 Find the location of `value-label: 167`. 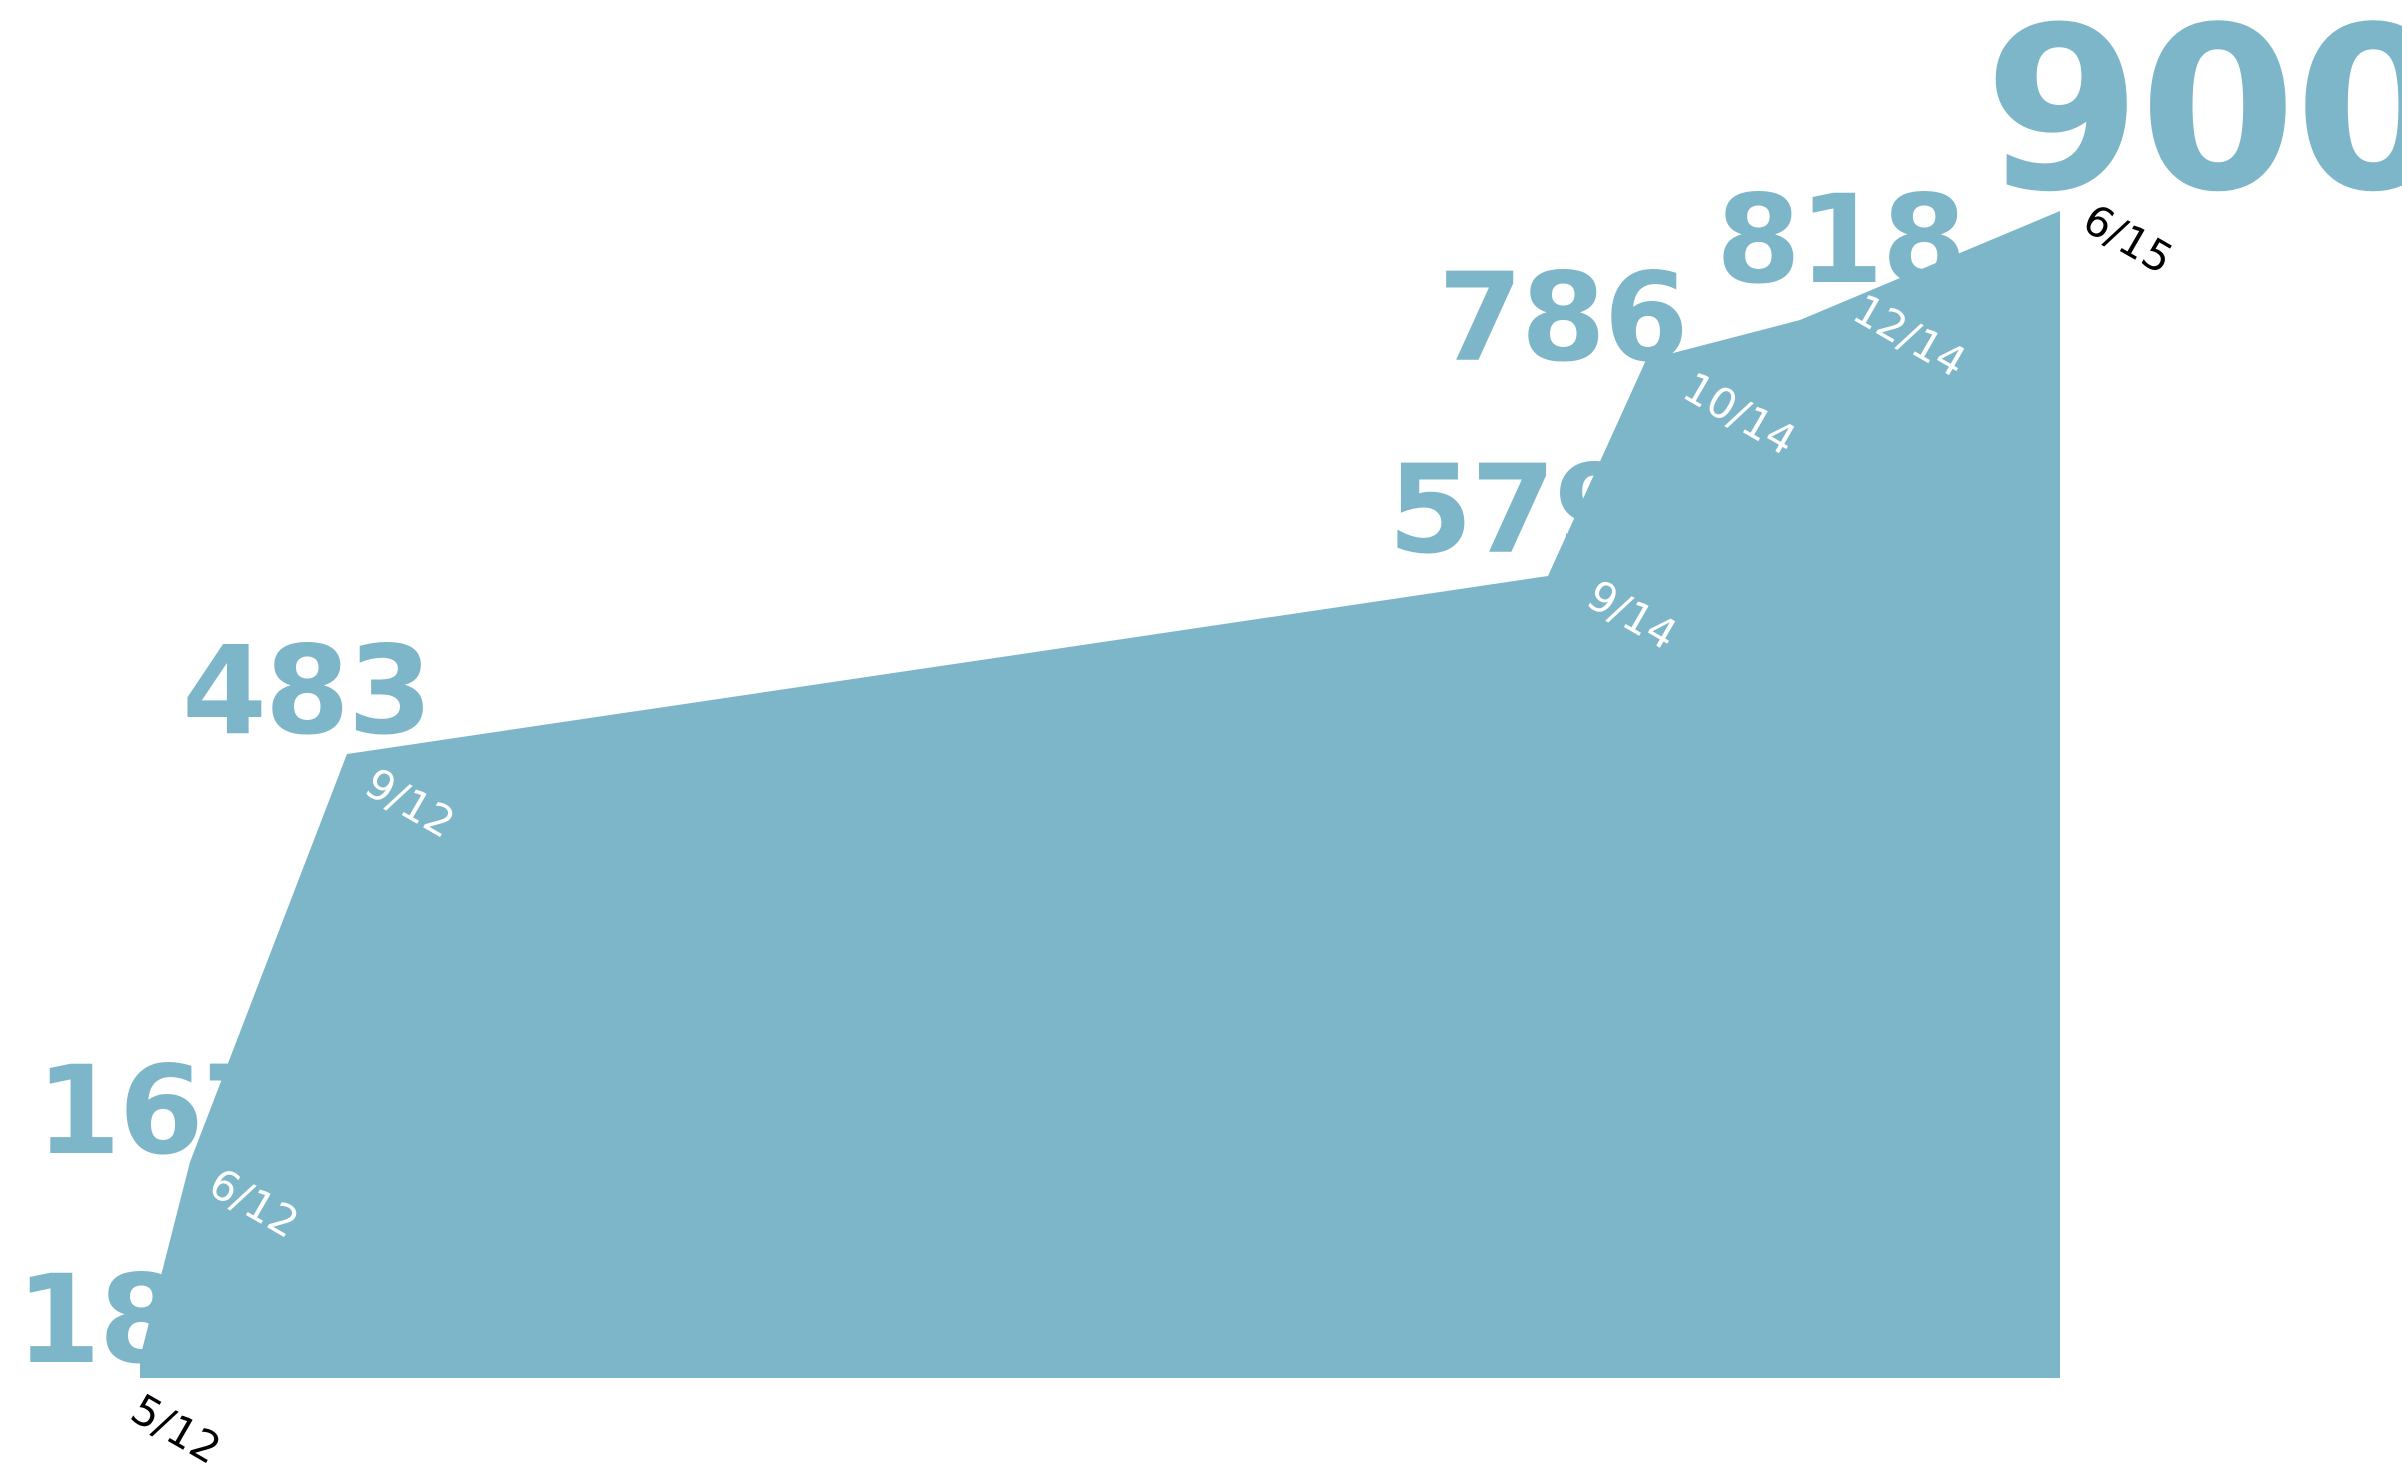

value-label: 167 is located at coordinates (160, 1111).